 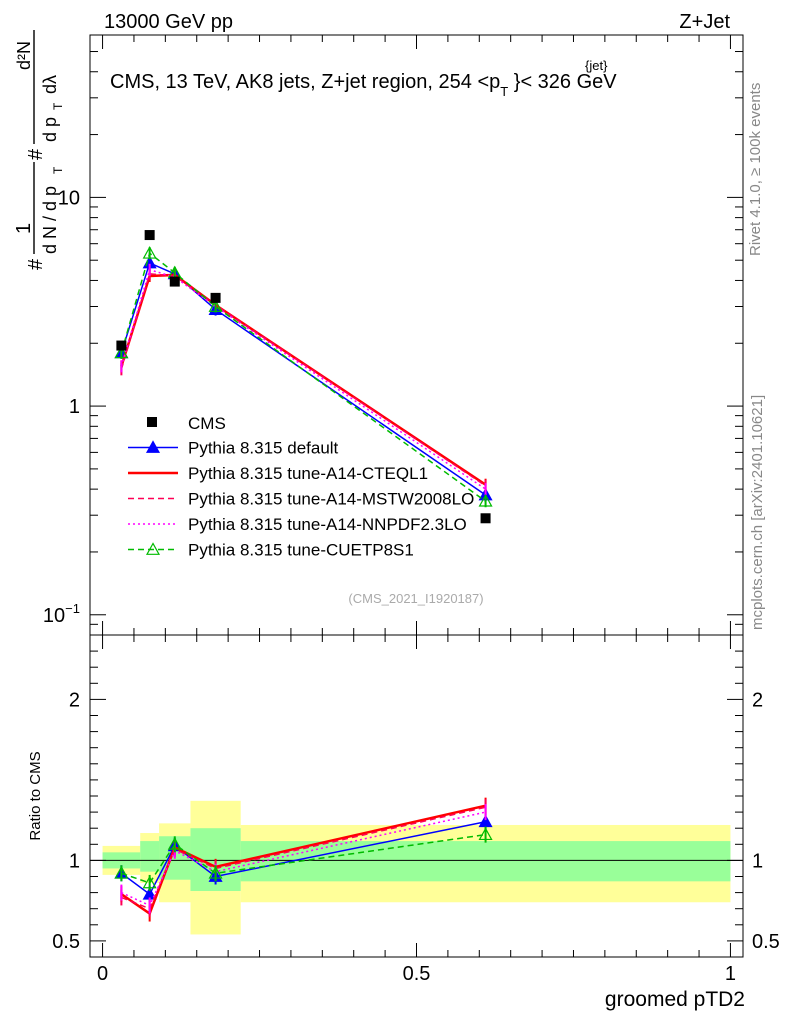 I want to click on x-tick-label-2: 1, so click(x=730, y=974).